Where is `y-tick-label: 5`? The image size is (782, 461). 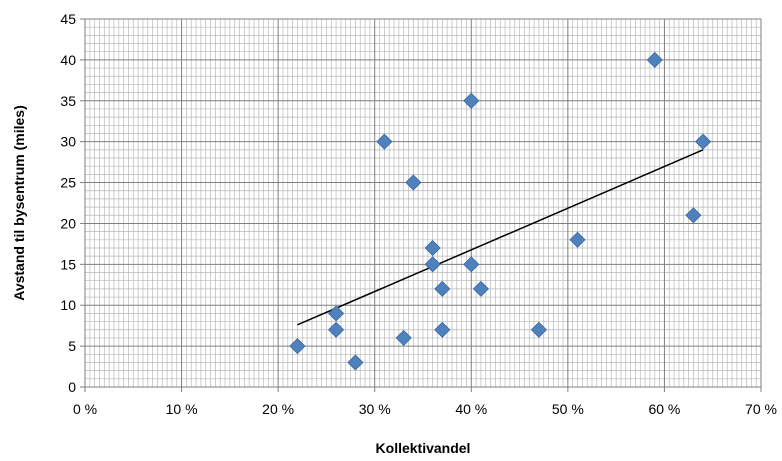
y-tick-label: 5 is located at coordinates (72, 346).